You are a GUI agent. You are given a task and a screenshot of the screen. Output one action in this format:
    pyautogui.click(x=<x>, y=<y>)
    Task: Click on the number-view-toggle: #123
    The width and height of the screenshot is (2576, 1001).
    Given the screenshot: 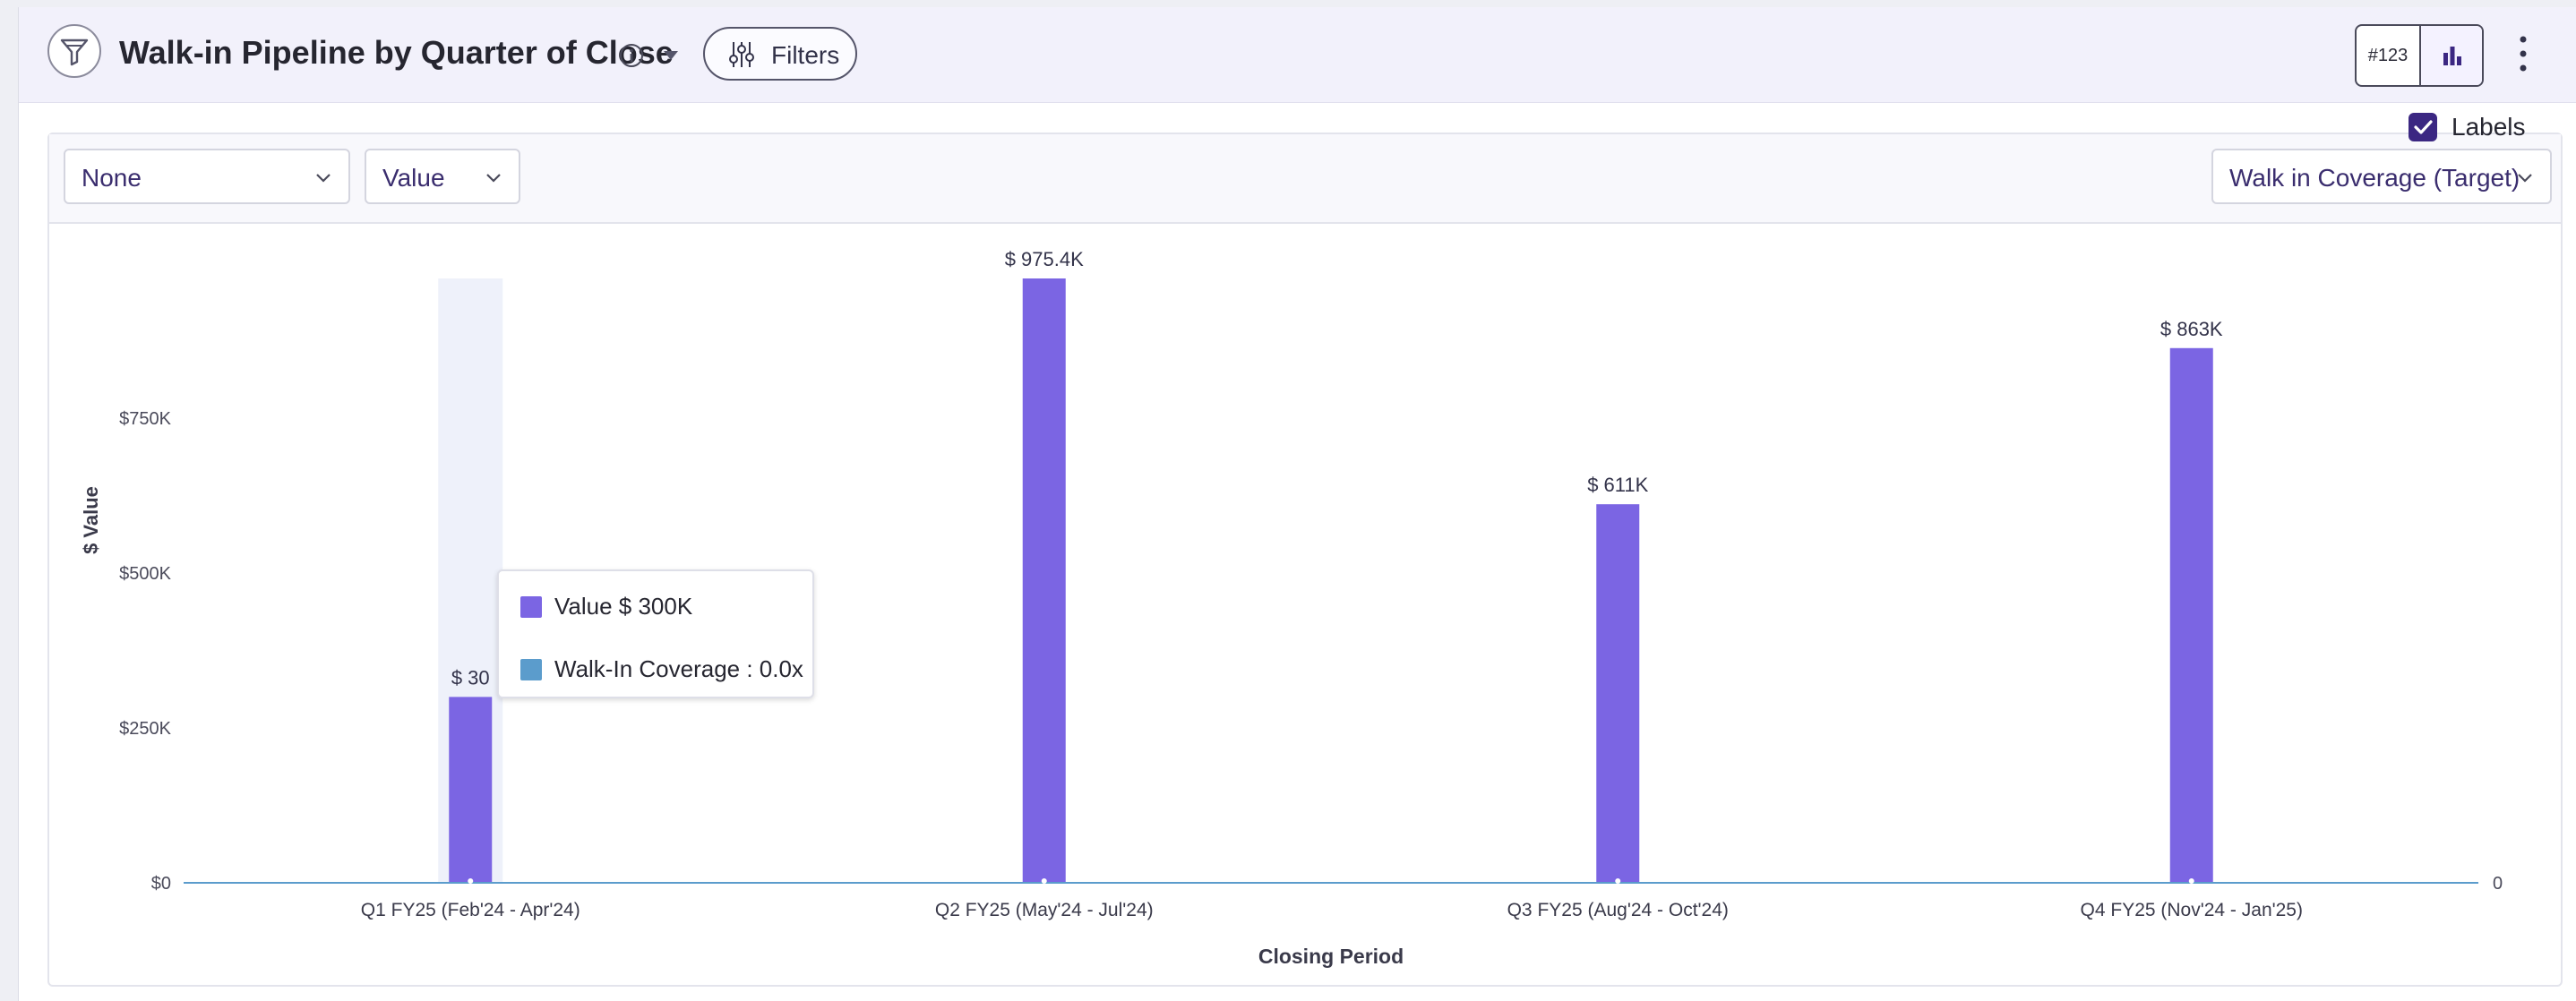 What is the action you would take?
    pyautogui.click(x=2389, y=55)
    